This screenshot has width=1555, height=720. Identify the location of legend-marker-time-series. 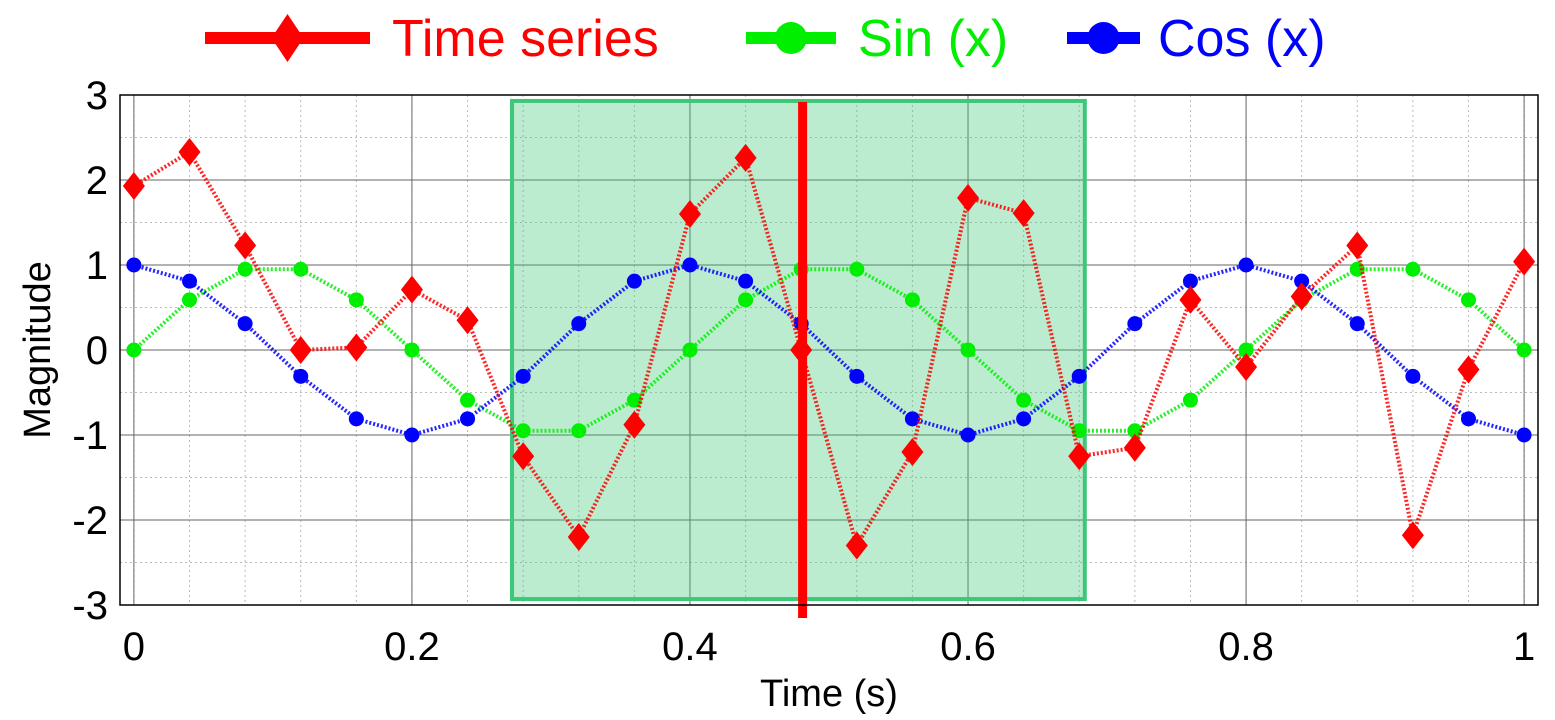
(287, 38).